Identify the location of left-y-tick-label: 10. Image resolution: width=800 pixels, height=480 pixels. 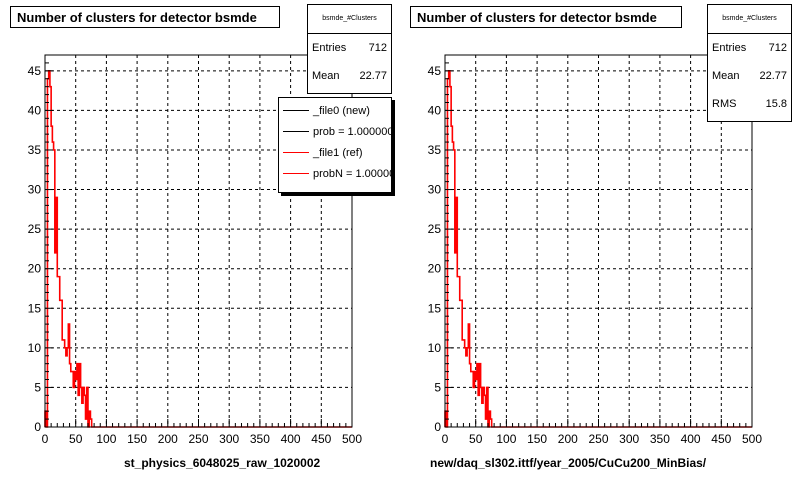
(35, 348).